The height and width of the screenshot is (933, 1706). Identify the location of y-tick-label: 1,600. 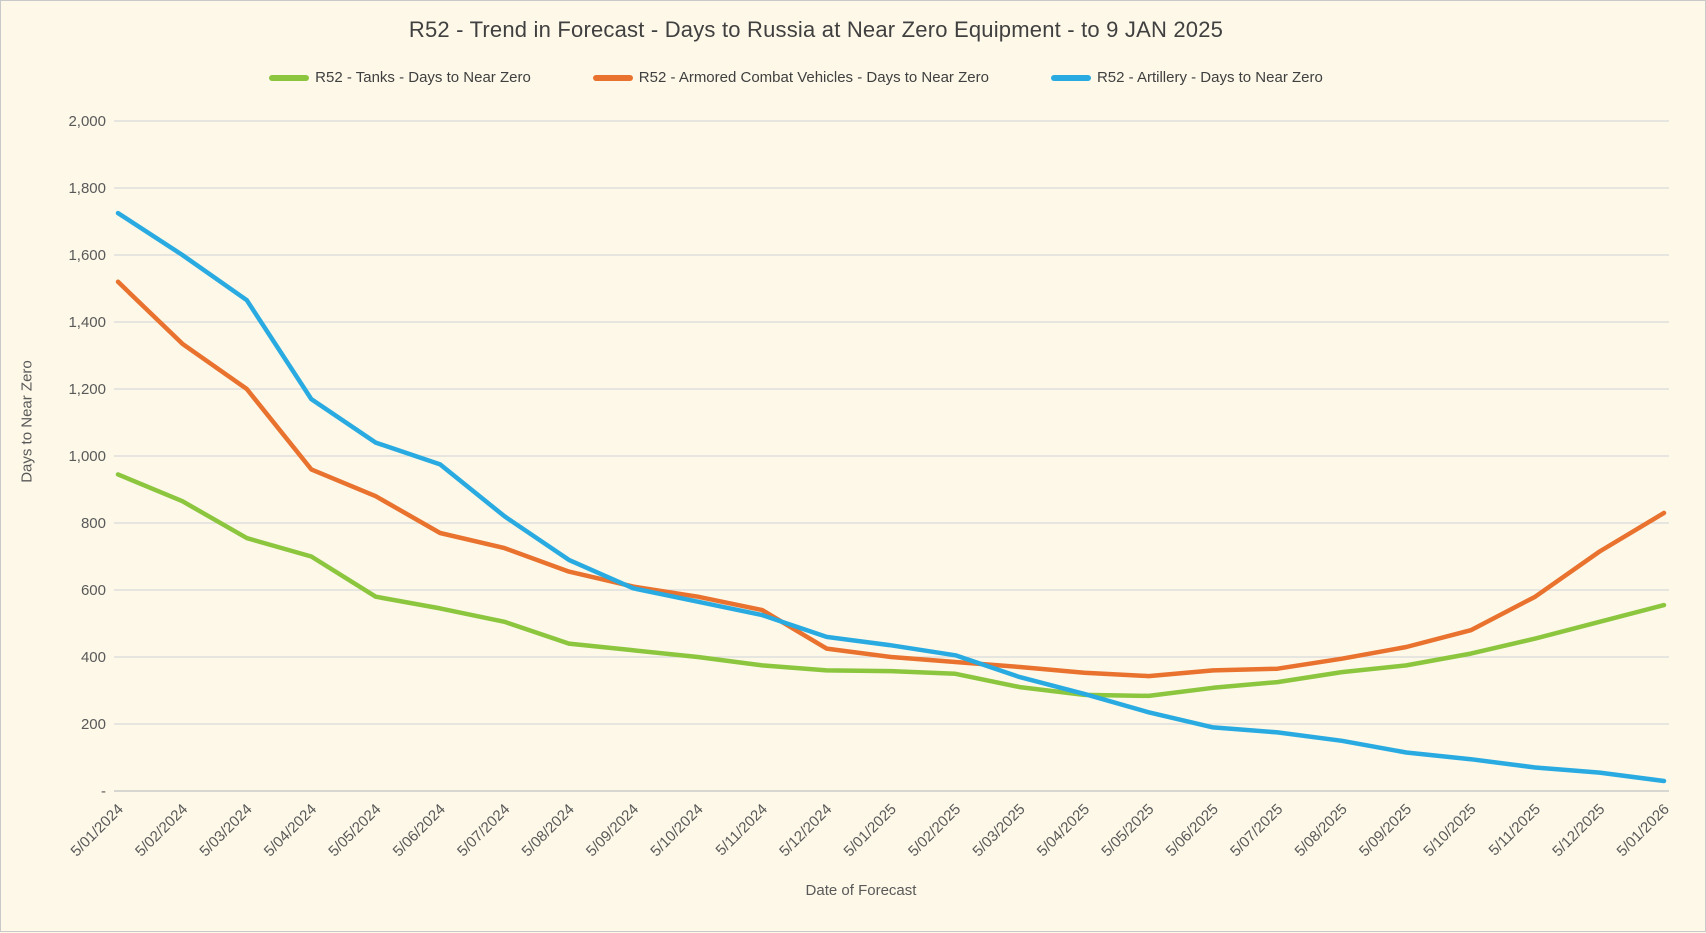
(87, 255).